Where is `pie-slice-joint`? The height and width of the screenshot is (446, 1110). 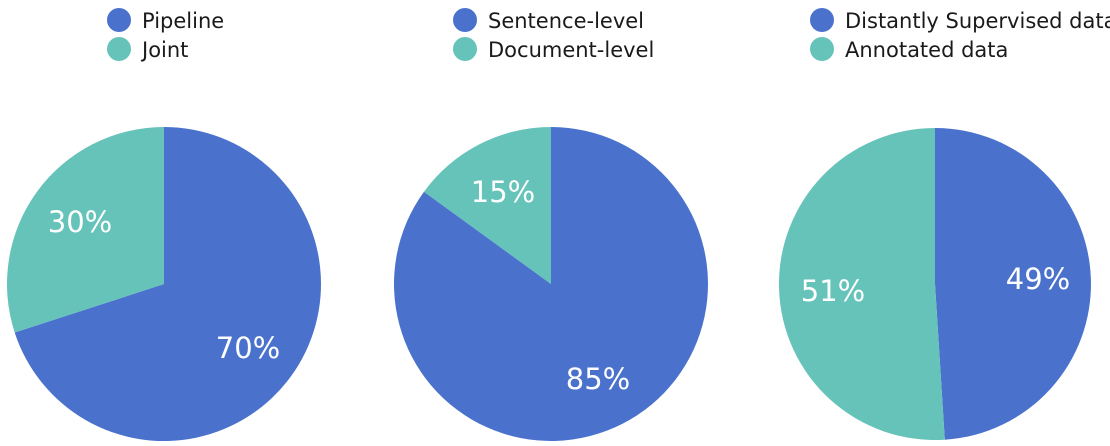 pie-slice-joint is located at coordinates (85, 230).